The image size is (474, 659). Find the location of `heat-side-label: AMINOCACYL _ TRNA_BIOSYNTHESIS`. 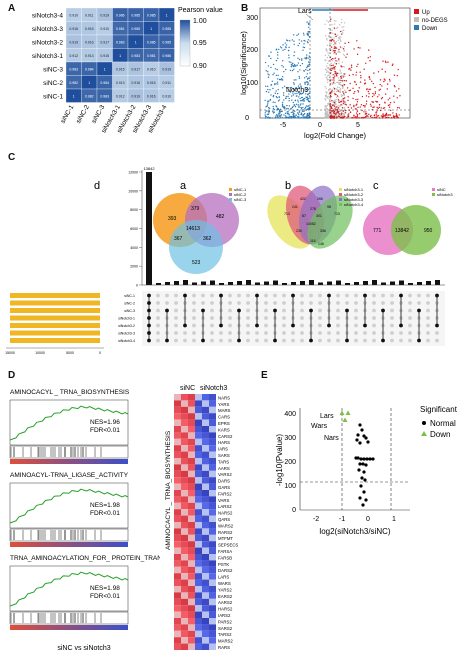

heat-side-label: AMINOCACYL _ TRNA_BIOSYNTHESIS is located at coordinates (168, 490).